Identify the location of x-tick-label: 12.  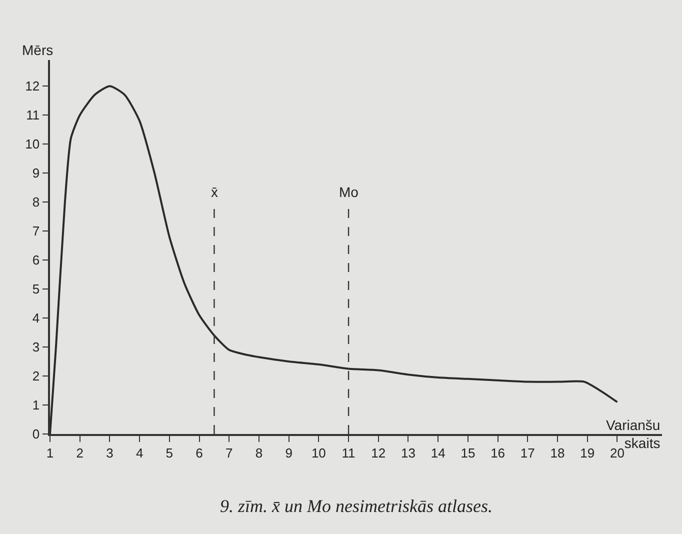
(378, 452).